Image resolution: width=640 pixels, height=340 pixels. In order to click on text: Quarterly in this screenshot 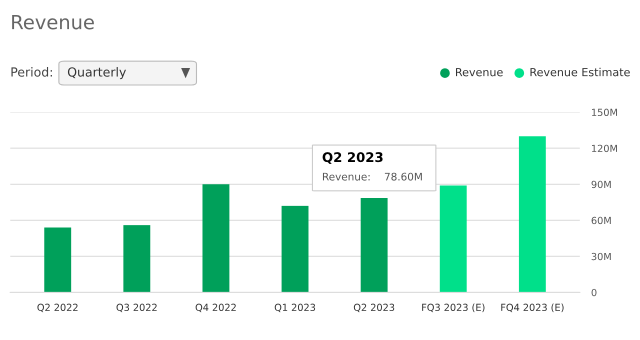, I will do `click(97, 73)`.